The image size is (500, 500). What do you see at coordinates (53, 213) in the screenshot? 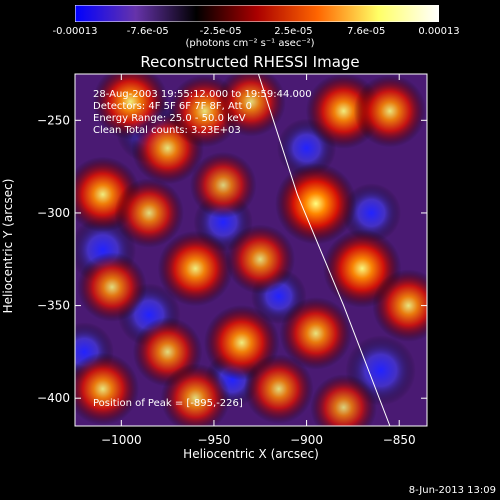
I see `y-tick-label: −300` at bounding box center [53, 213].